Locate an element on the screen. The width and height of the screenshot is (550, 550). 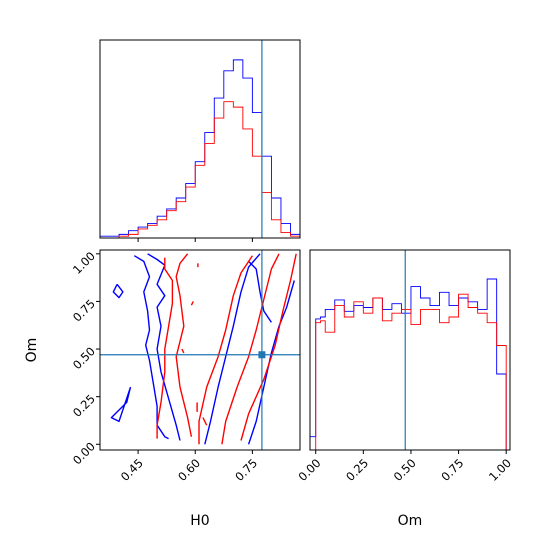
histogram-h0-red-series is located at coordinates (200, 170).